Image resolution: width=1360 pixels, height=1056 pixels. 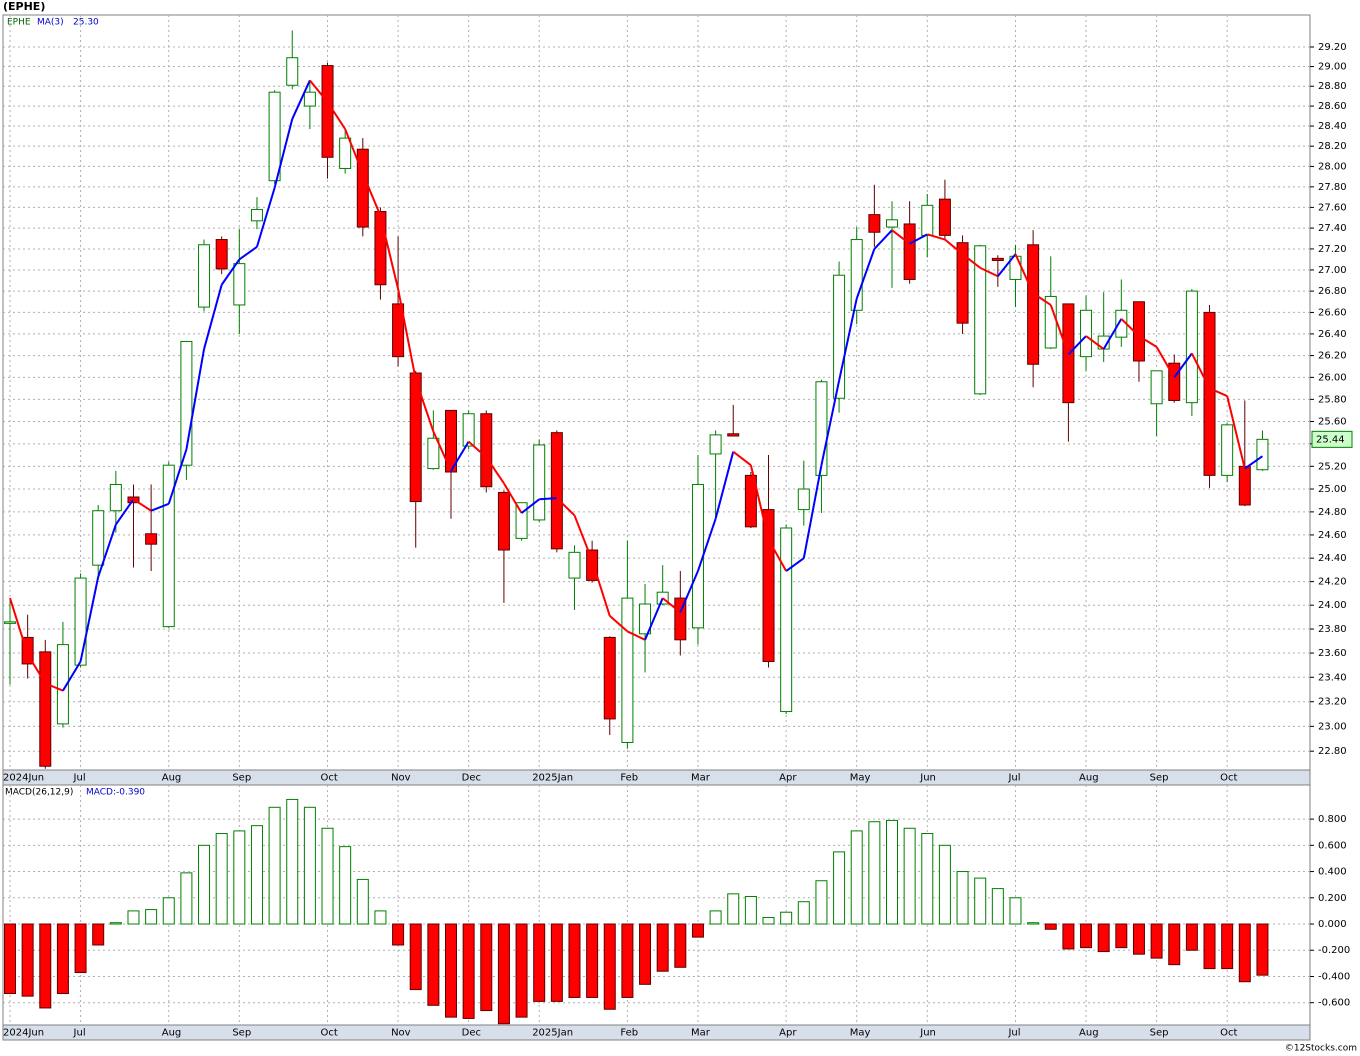 What do you see at coordinates (1332, 605) in the screenshot?
I see `y-tick-label: 24.00` at bounding box center [1332, 605].